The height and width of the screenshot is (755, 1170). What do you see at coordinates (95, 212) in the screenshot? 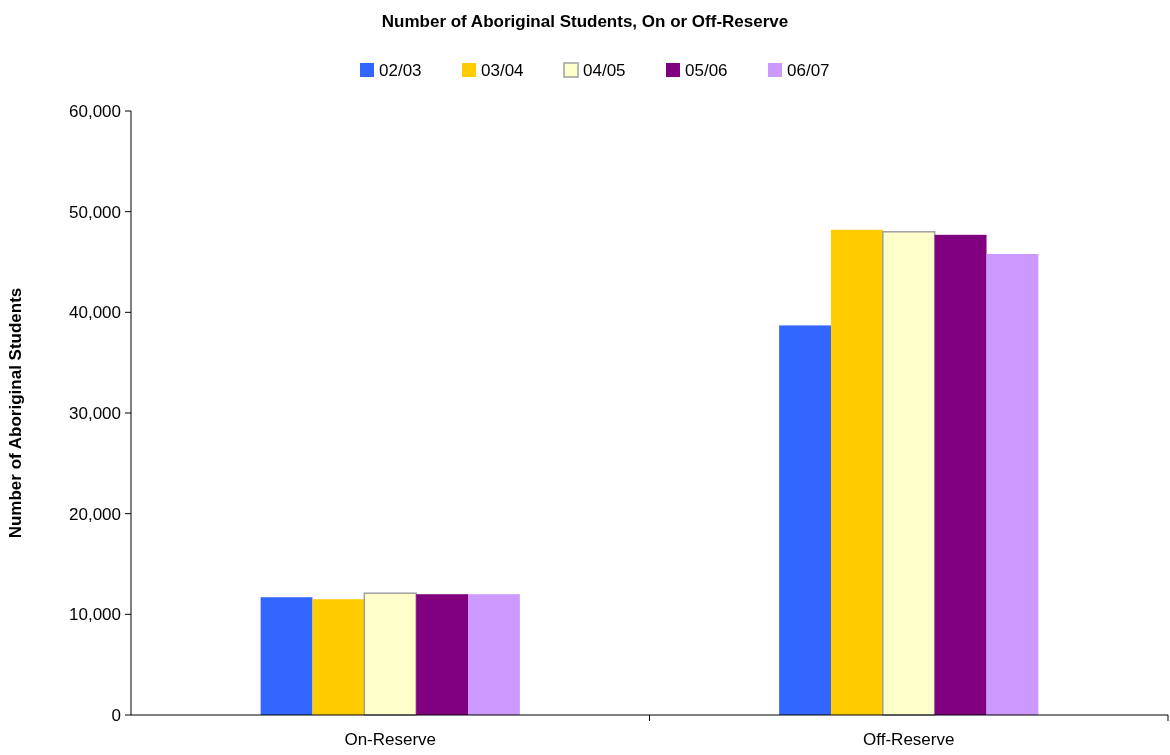
I see `y-tick-label: 50,000` at bounding box center [95, 212].